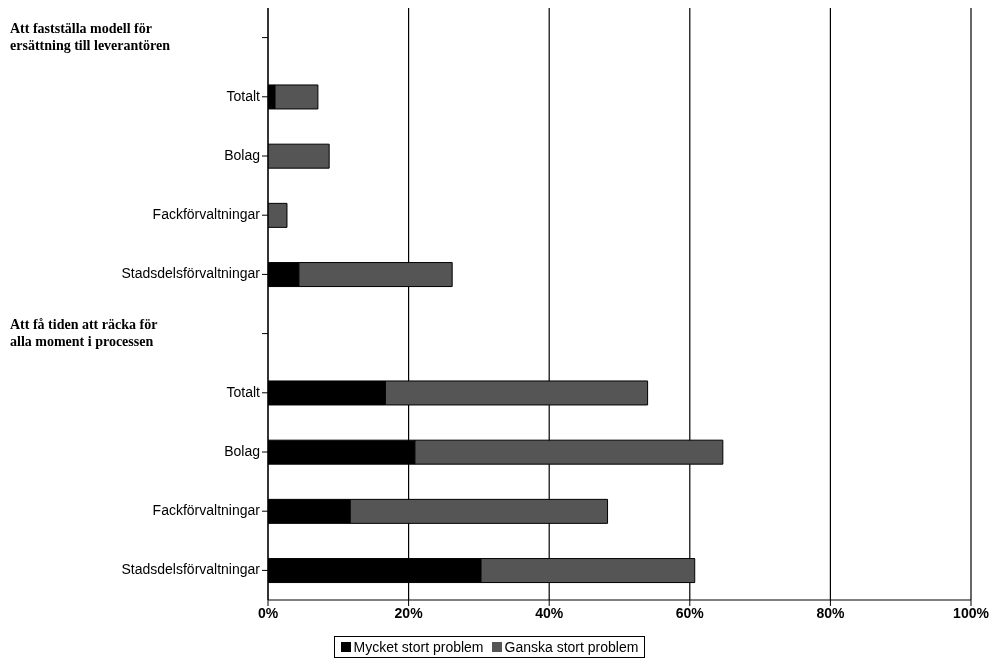 The image size is (1001, 665). Describe the element at coordinates (549, 612) in the screenshot. I see `x-tick-label: 40%` at that location.